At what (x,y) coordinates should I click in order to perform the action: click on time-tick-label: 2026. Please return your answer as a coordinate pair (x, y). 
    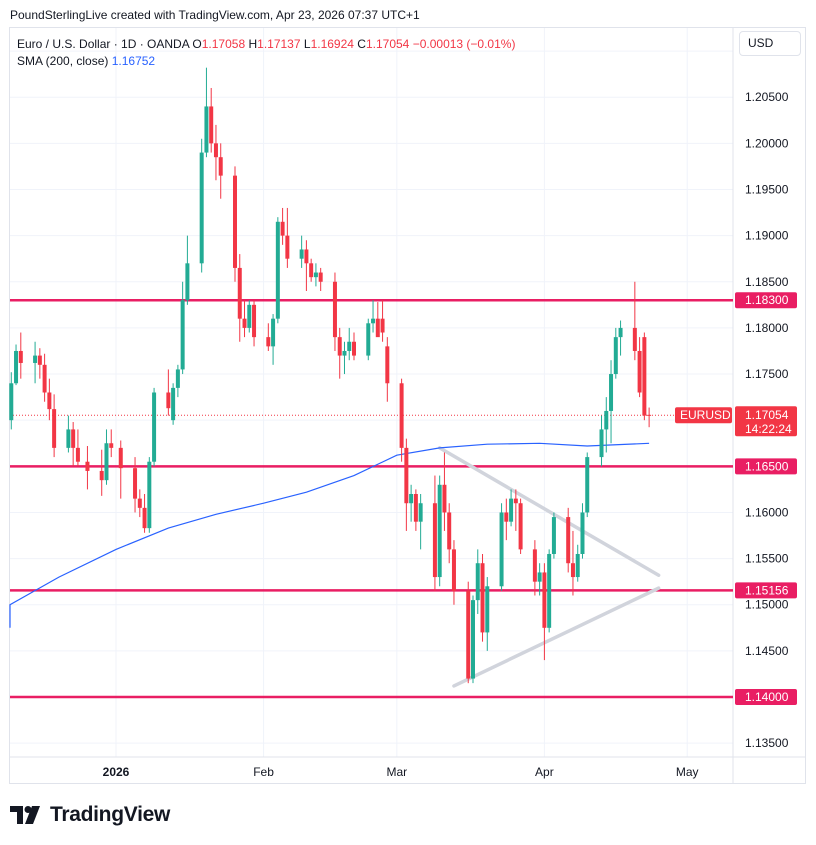
    Looking at the image, I should click on (116, 772).